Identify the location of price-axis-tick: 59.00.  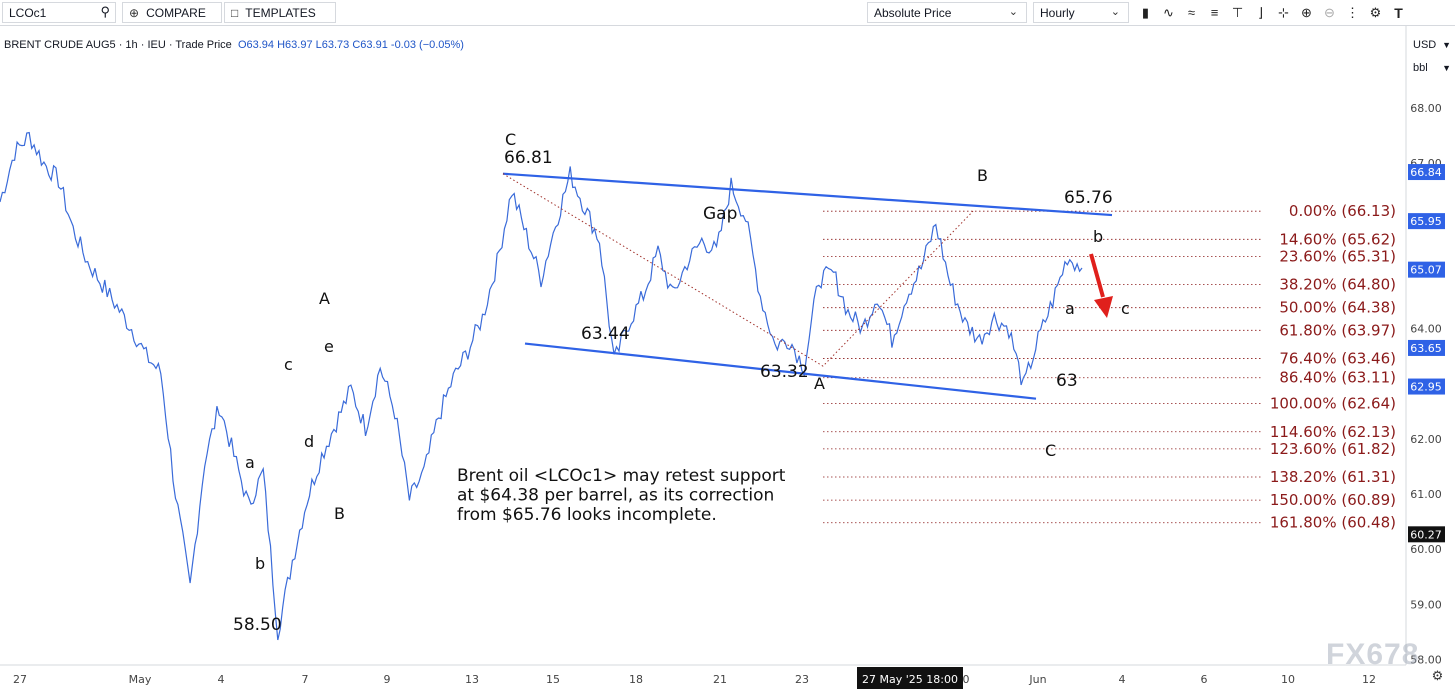
(1426, 604).